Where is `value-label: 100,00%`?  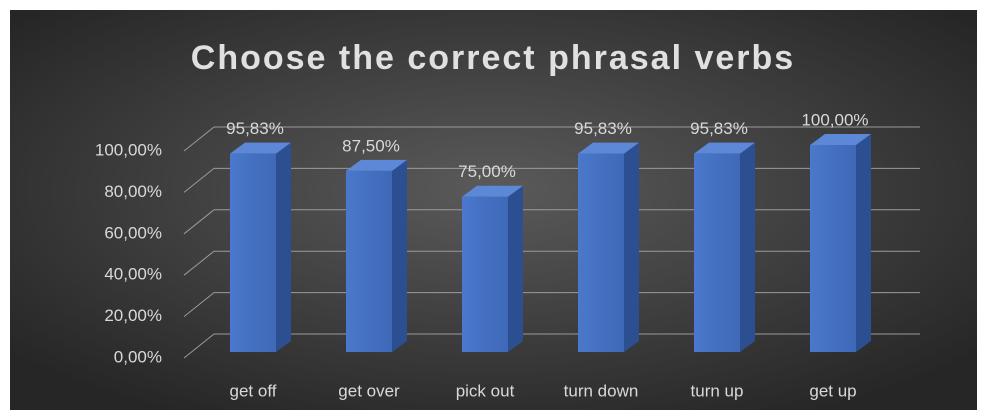
value-label: 100,00% is located at coordinates (834, 119).